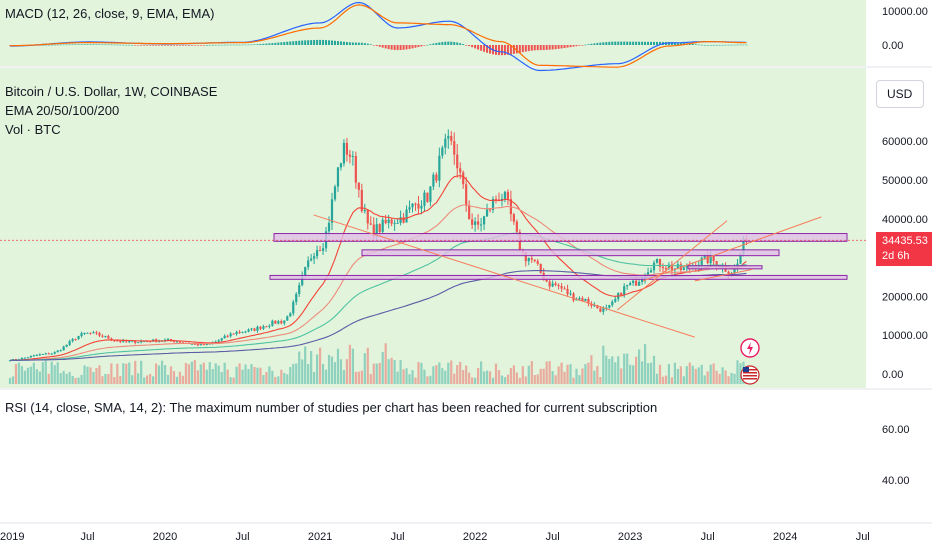  Describe the element at coordinates (900, 94) in the screenshot. I see `currency-button: USD` at that location.